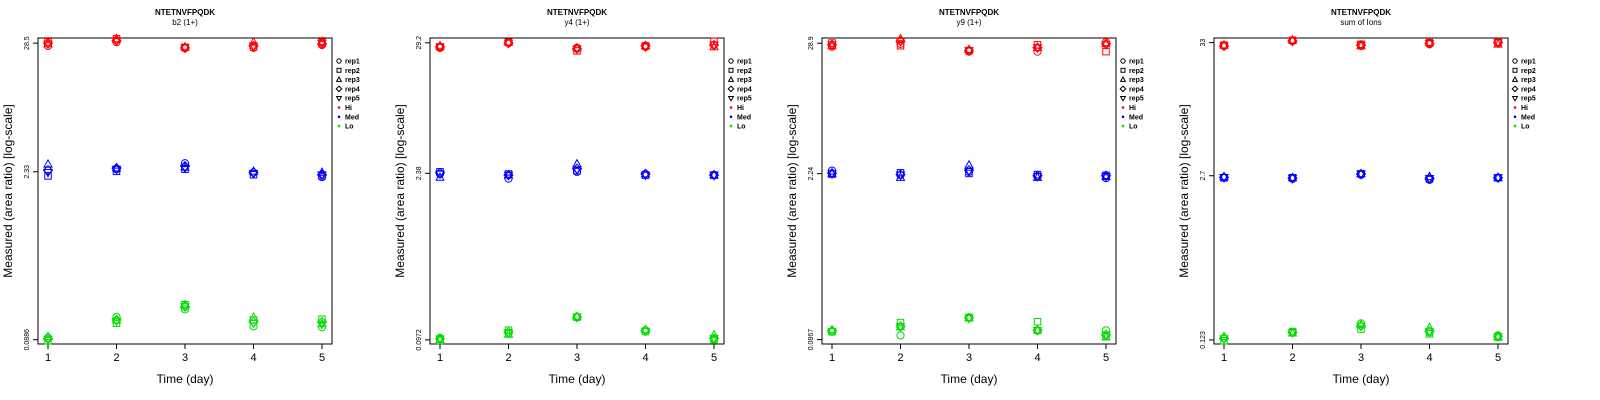 The image size is (1600, 400). Describe the element at coordinates (185, 379) in the screenshot. I see `x-axis-label: Time (day)` at that location.